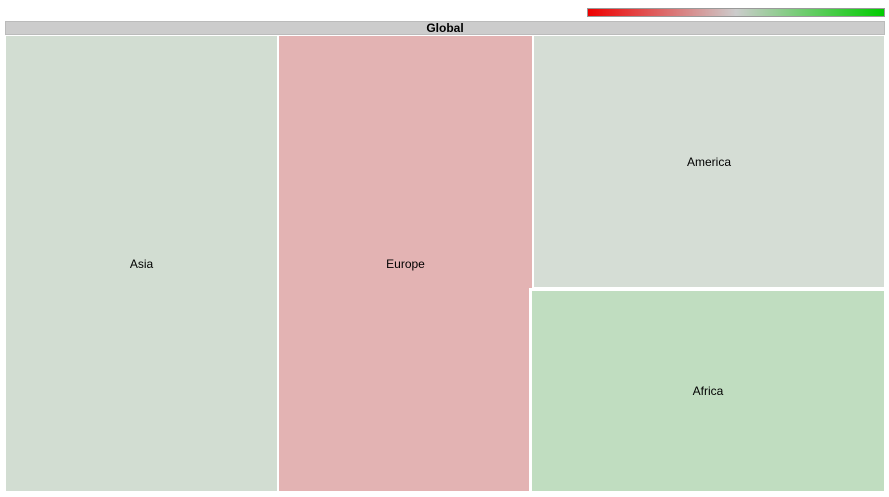 This screenshot has height=497, width=889. I want to click on cell-label-america: America, so click(708, 161).